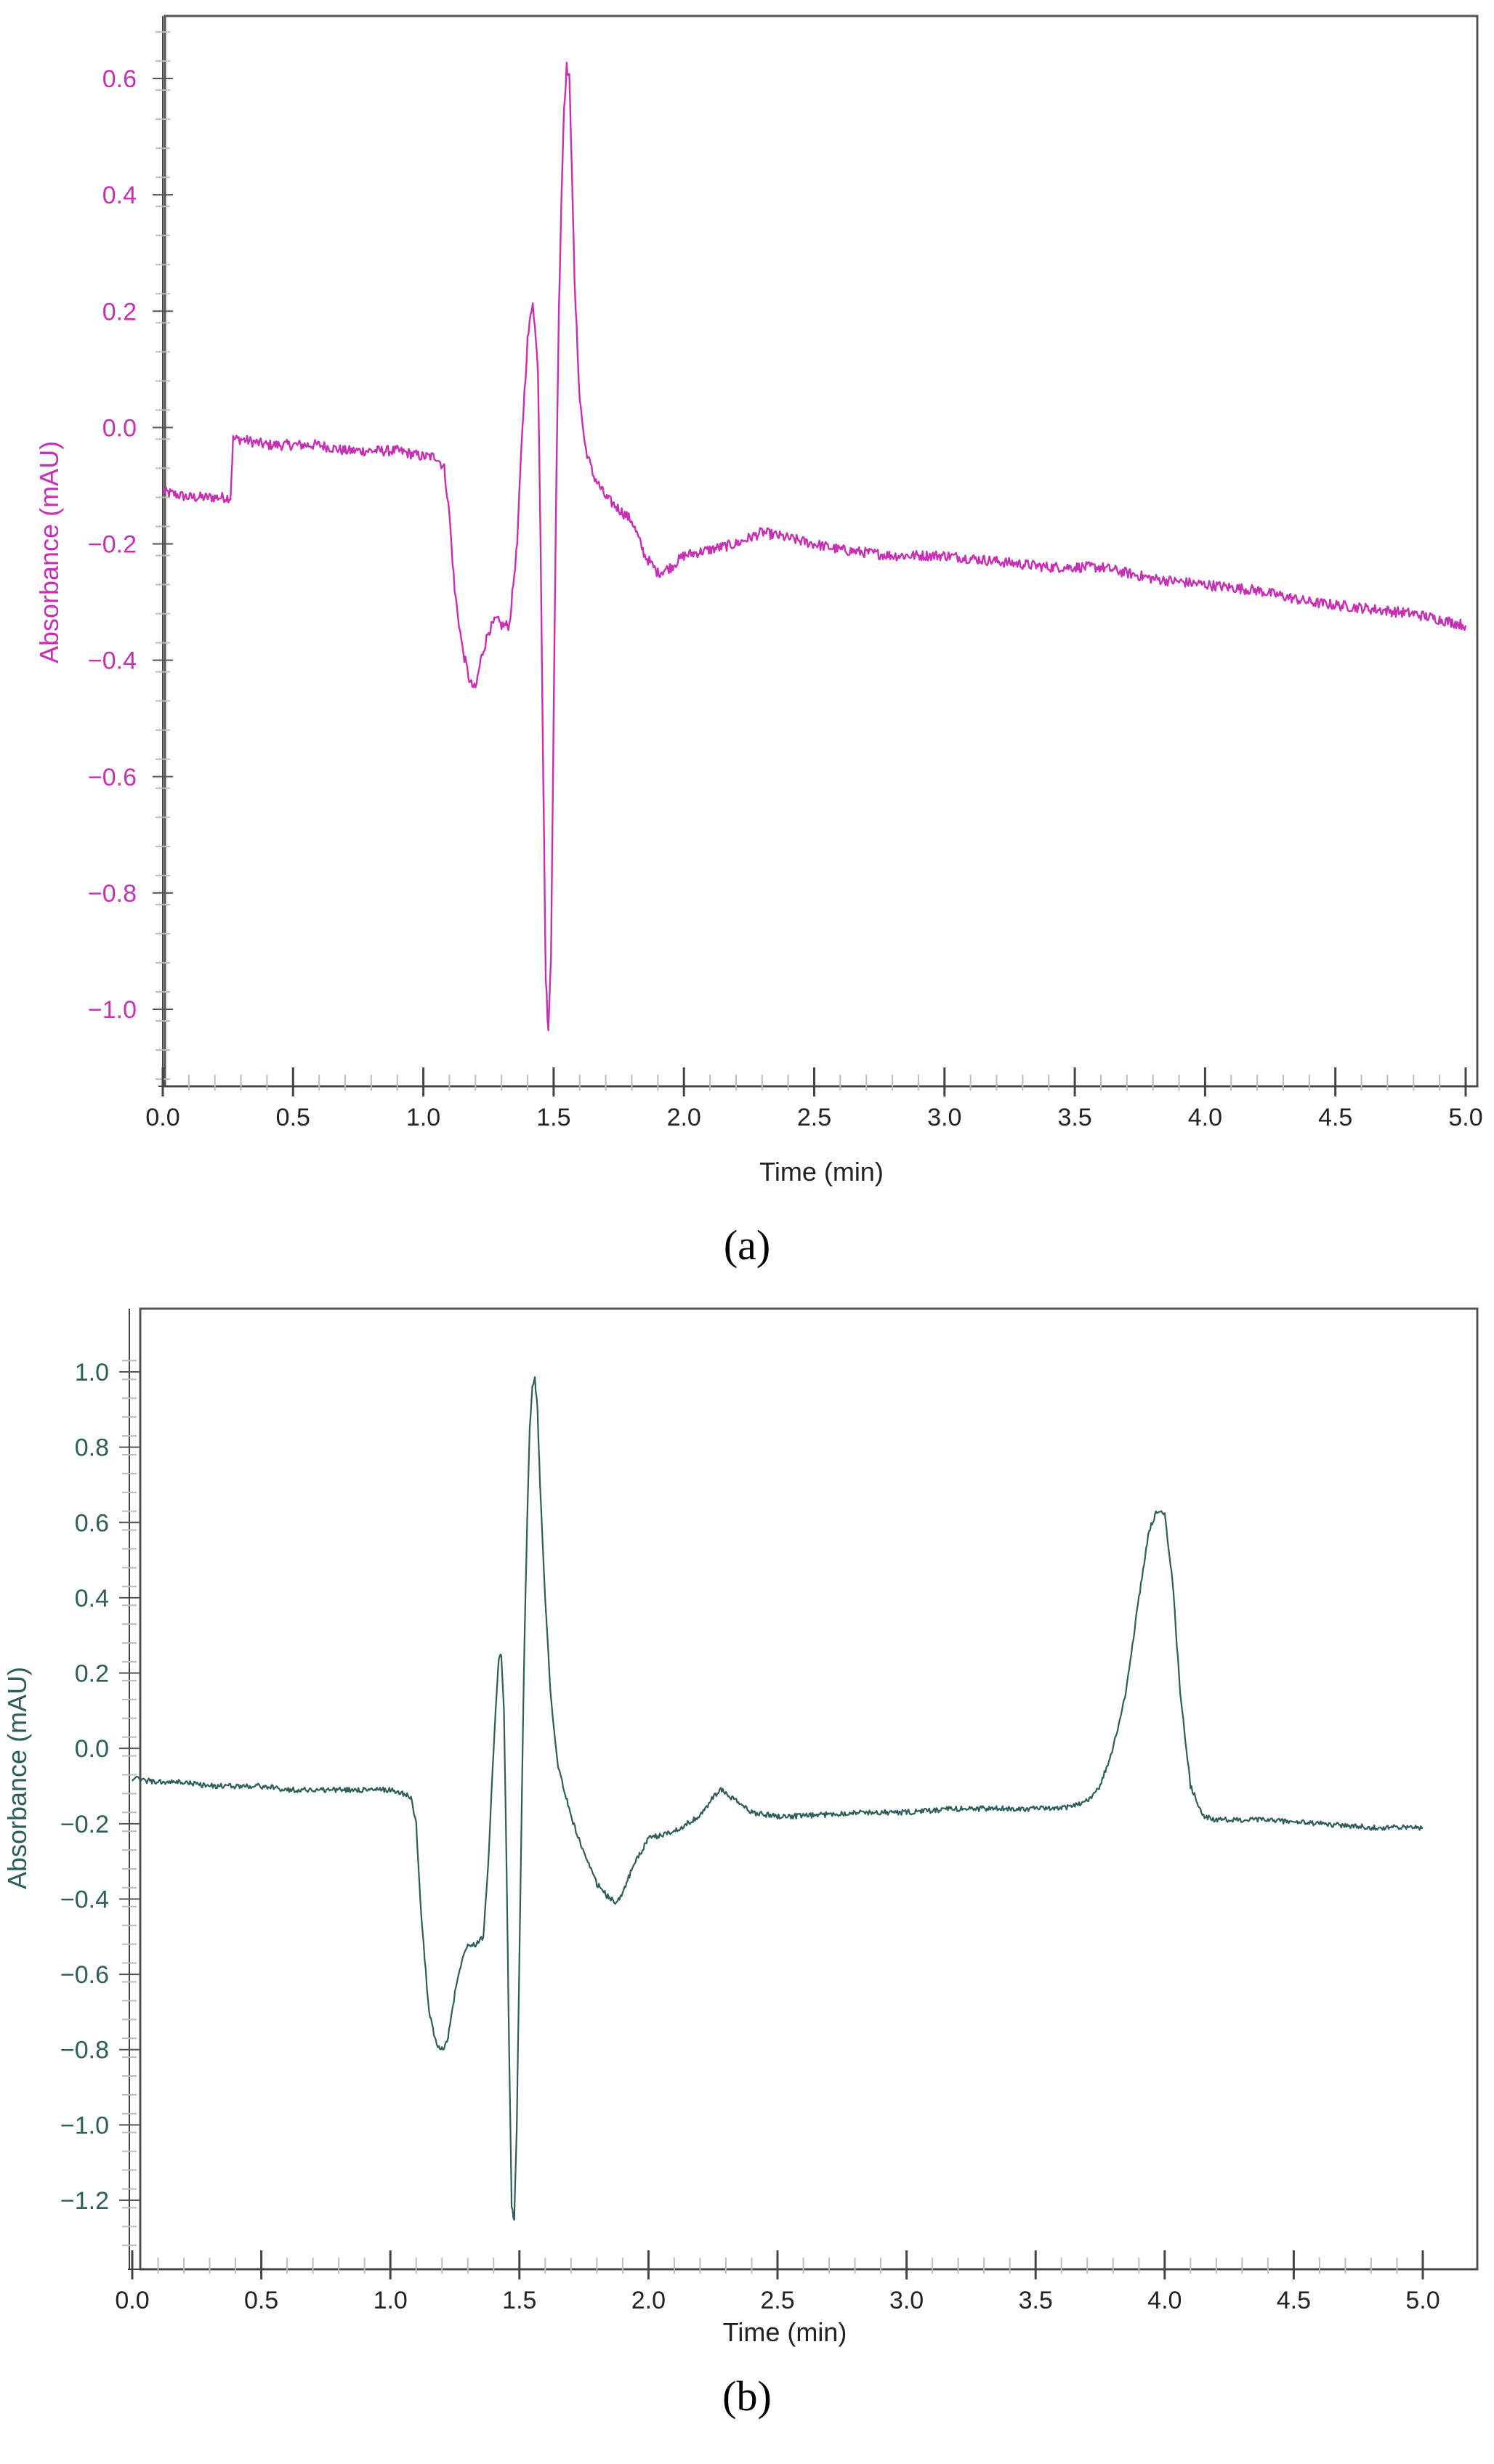  Describe the element at coordinates (92, 1674) in the screenshot. I see `panel-b-y-tick-label: 0.2` at that location.